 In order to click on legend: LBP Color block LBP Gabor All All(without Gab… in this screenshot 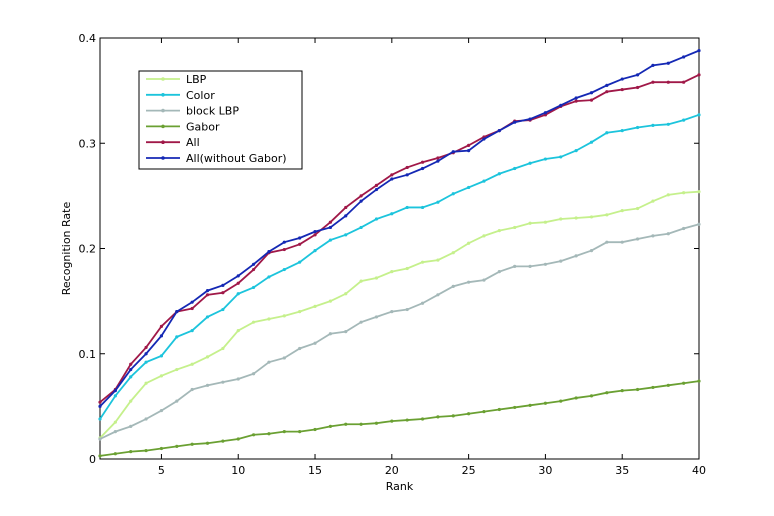, I will do `click(220, 120)`.